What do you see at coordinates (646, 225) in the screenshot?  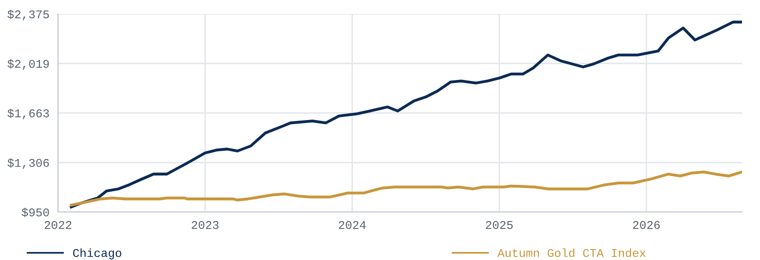 I see `x-tick-label: 2026` at bounding box center [646, 225].